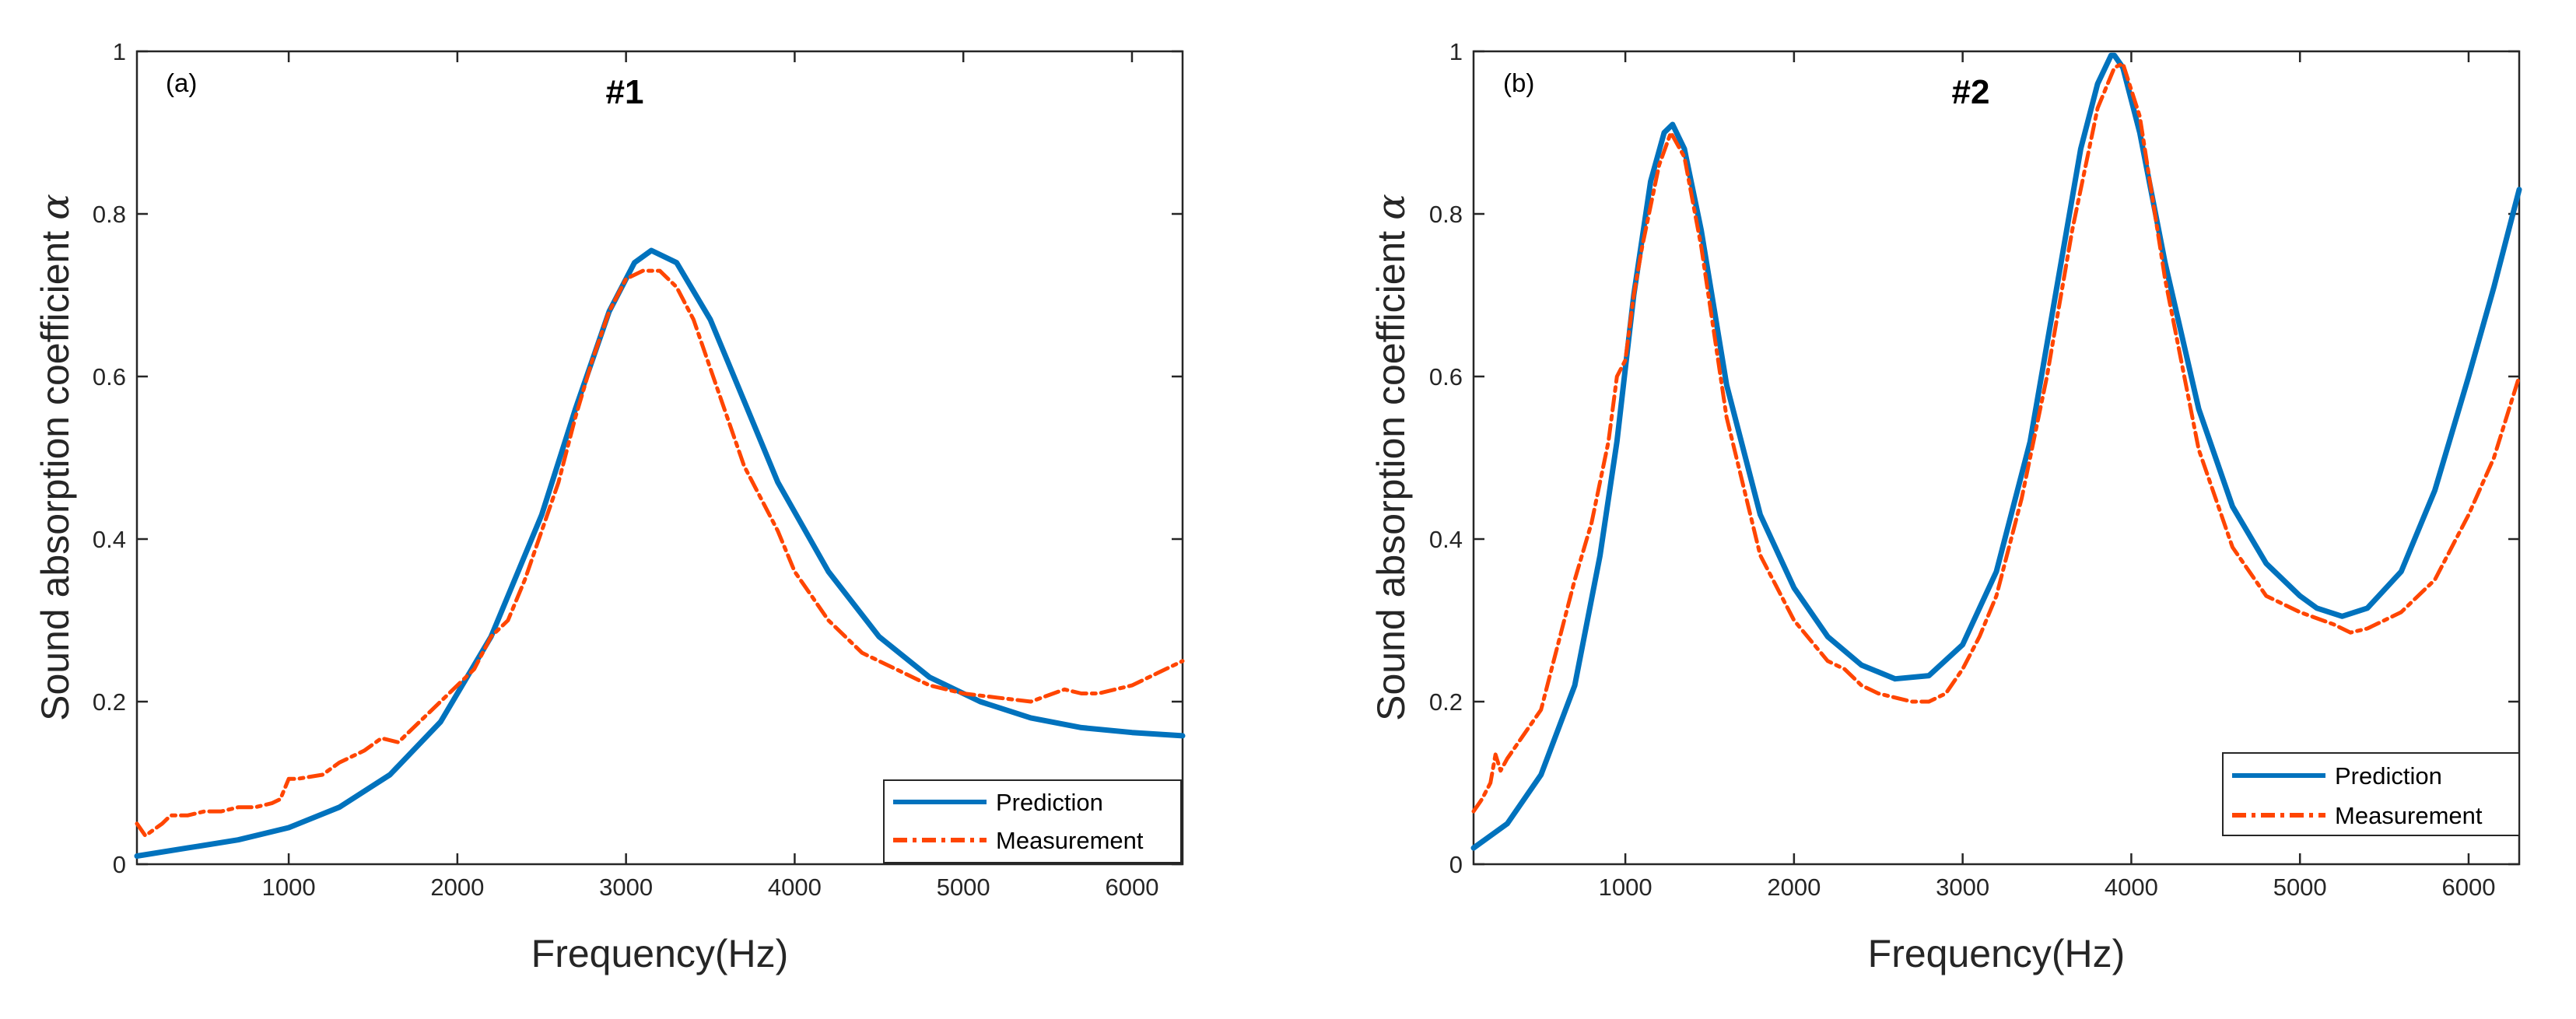  What do you see at coordinates (2300, 888) in the screenshot?
I see `panel-b-x-tick-label: 5000` at bounding box center [2300, 888].